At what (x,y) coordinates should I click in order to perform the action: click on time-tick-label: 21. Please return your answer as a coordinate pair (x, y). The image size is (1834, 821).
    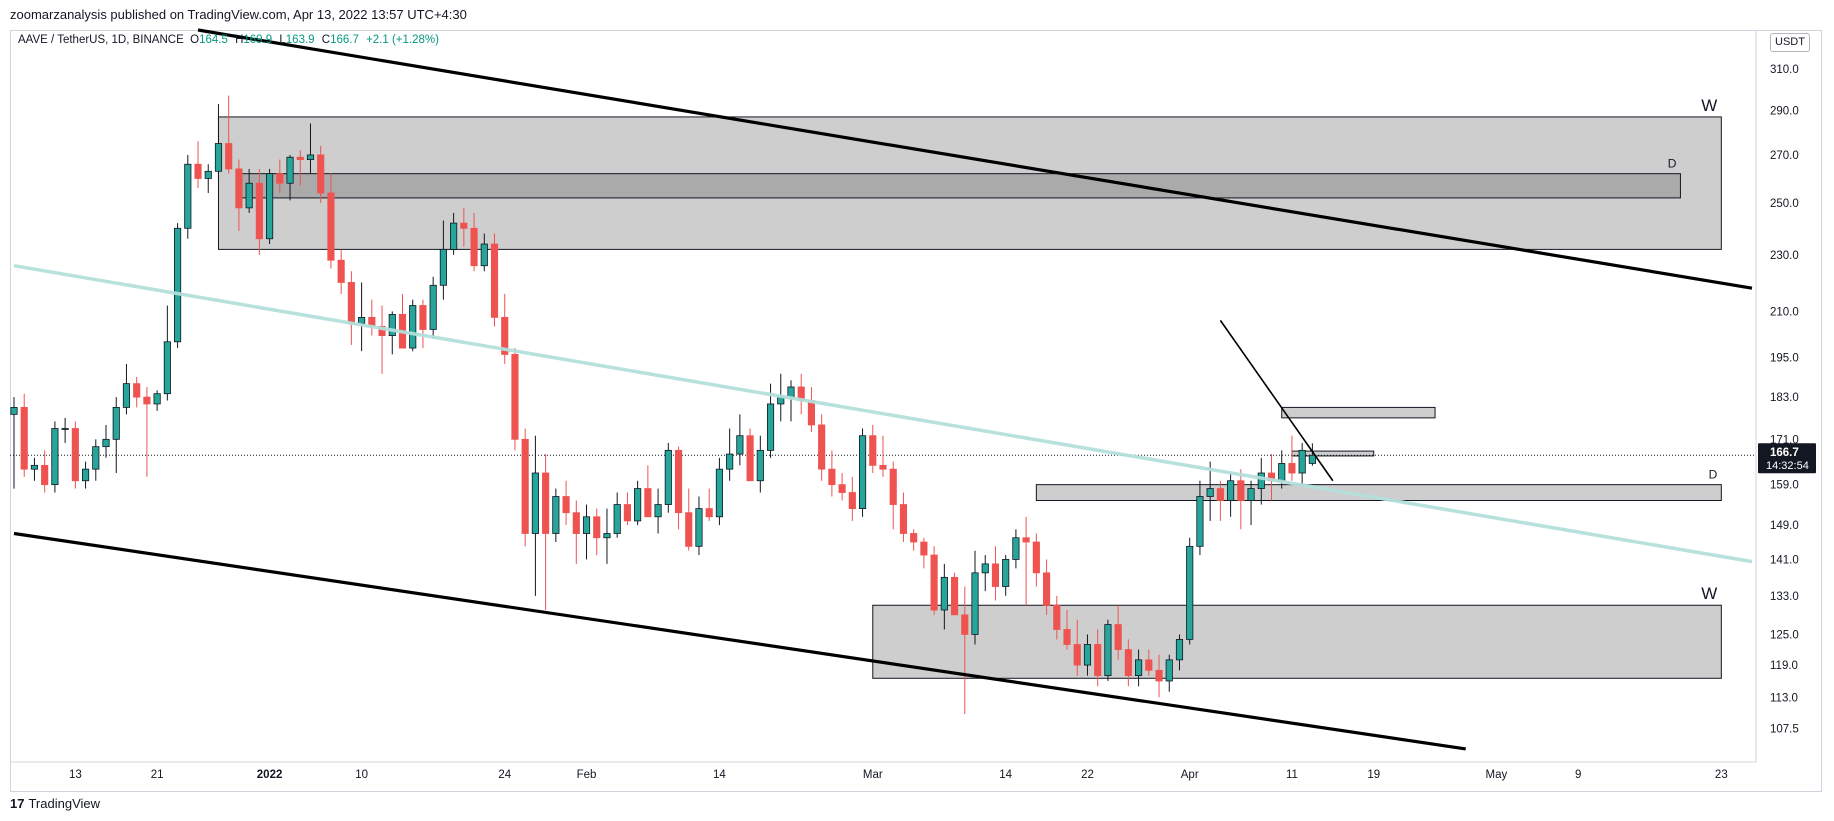
    Looking at the image, I should click on (157, 775).